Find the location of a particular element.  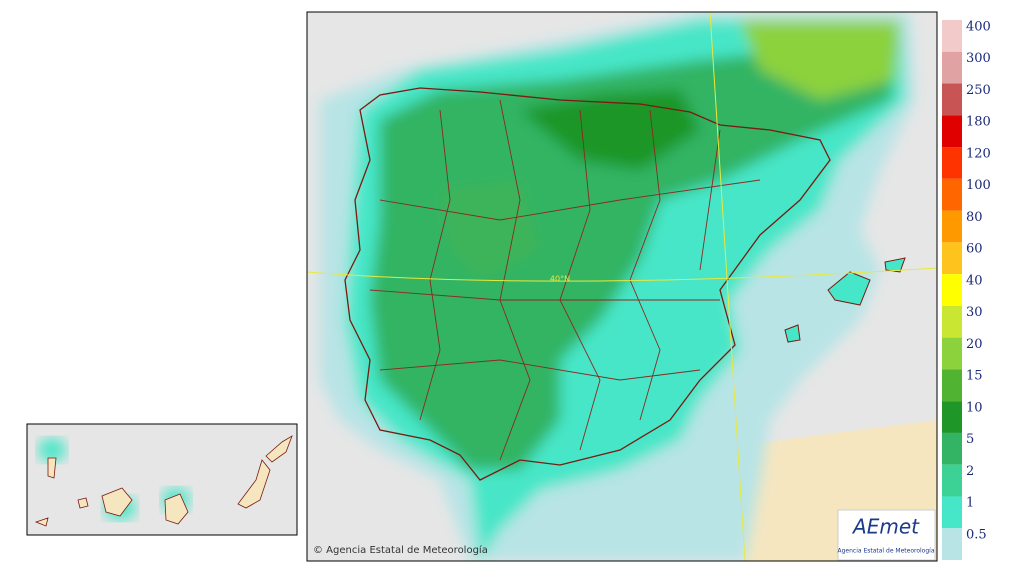

logo-box is located at coordinates (886, 535).